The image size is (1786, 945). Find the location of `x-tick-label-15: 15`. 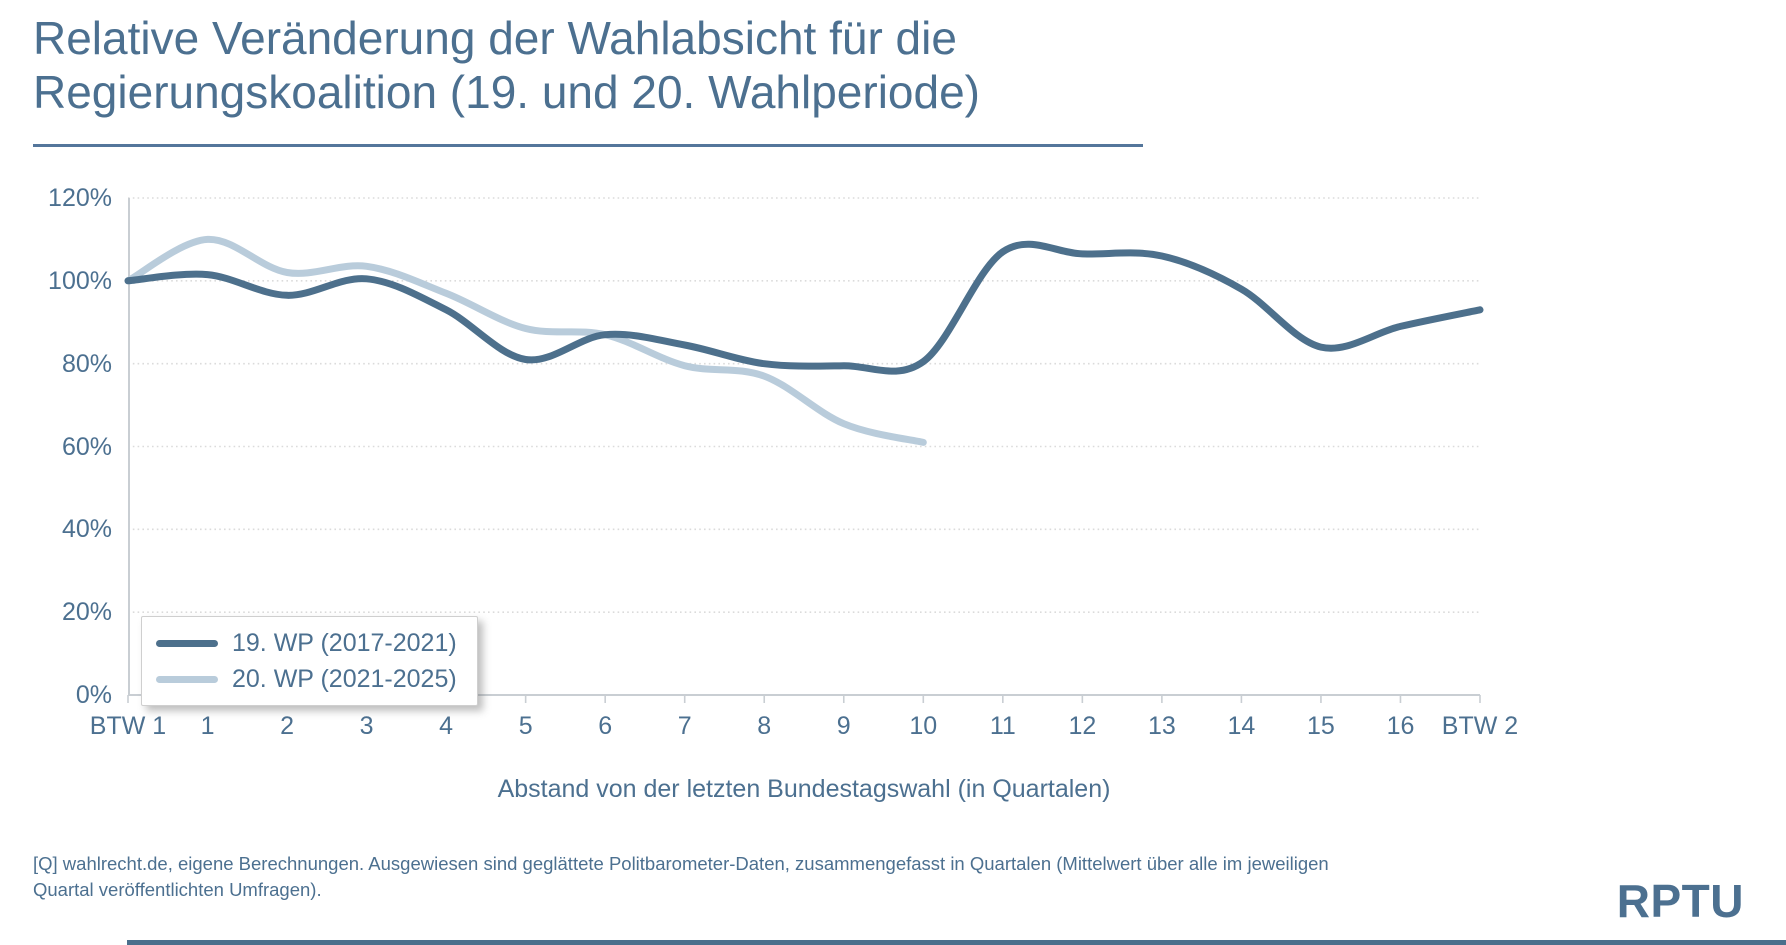

x-tick-label-15: 15 is located at coordinates (1321, 726).